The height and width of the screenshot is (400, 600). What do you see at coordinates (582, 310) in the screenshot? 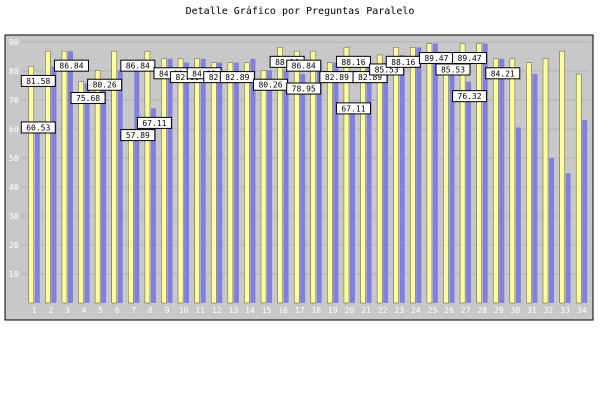
I see `x-tick-label: 34` at bounding box center [582, 310].